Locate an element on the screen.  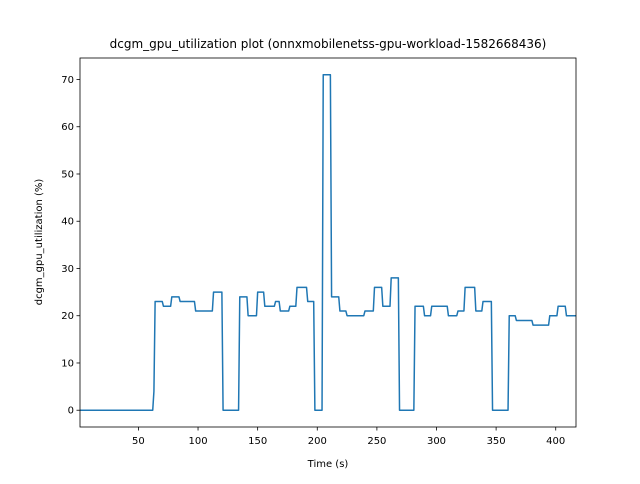
y-tick-label: 0 is located at coordinates (71, 411).